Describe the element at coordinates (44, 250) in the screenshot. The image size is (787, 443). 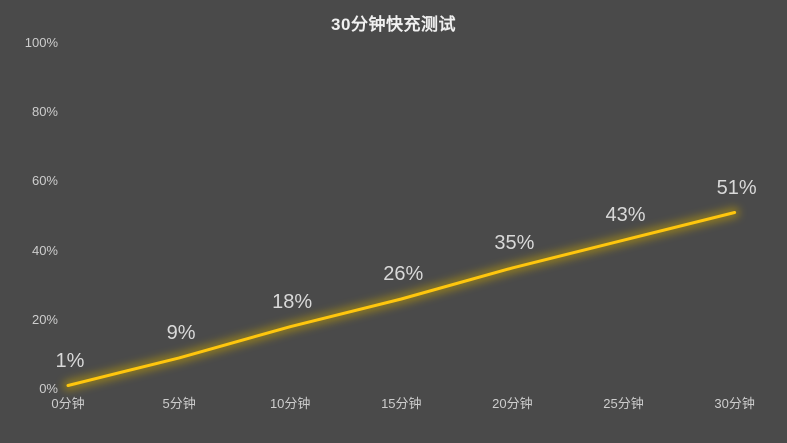
I see `y-tick-label: 40%` at that location.